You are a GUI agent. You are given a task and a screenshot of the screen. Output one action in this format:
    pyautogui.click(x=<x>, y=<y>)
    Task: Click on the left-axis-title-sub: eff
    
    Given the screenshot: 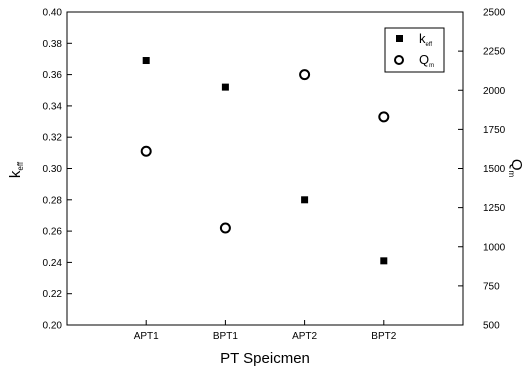 What is the action you would take?
    pyautogui.click(x=20, y=166)
    